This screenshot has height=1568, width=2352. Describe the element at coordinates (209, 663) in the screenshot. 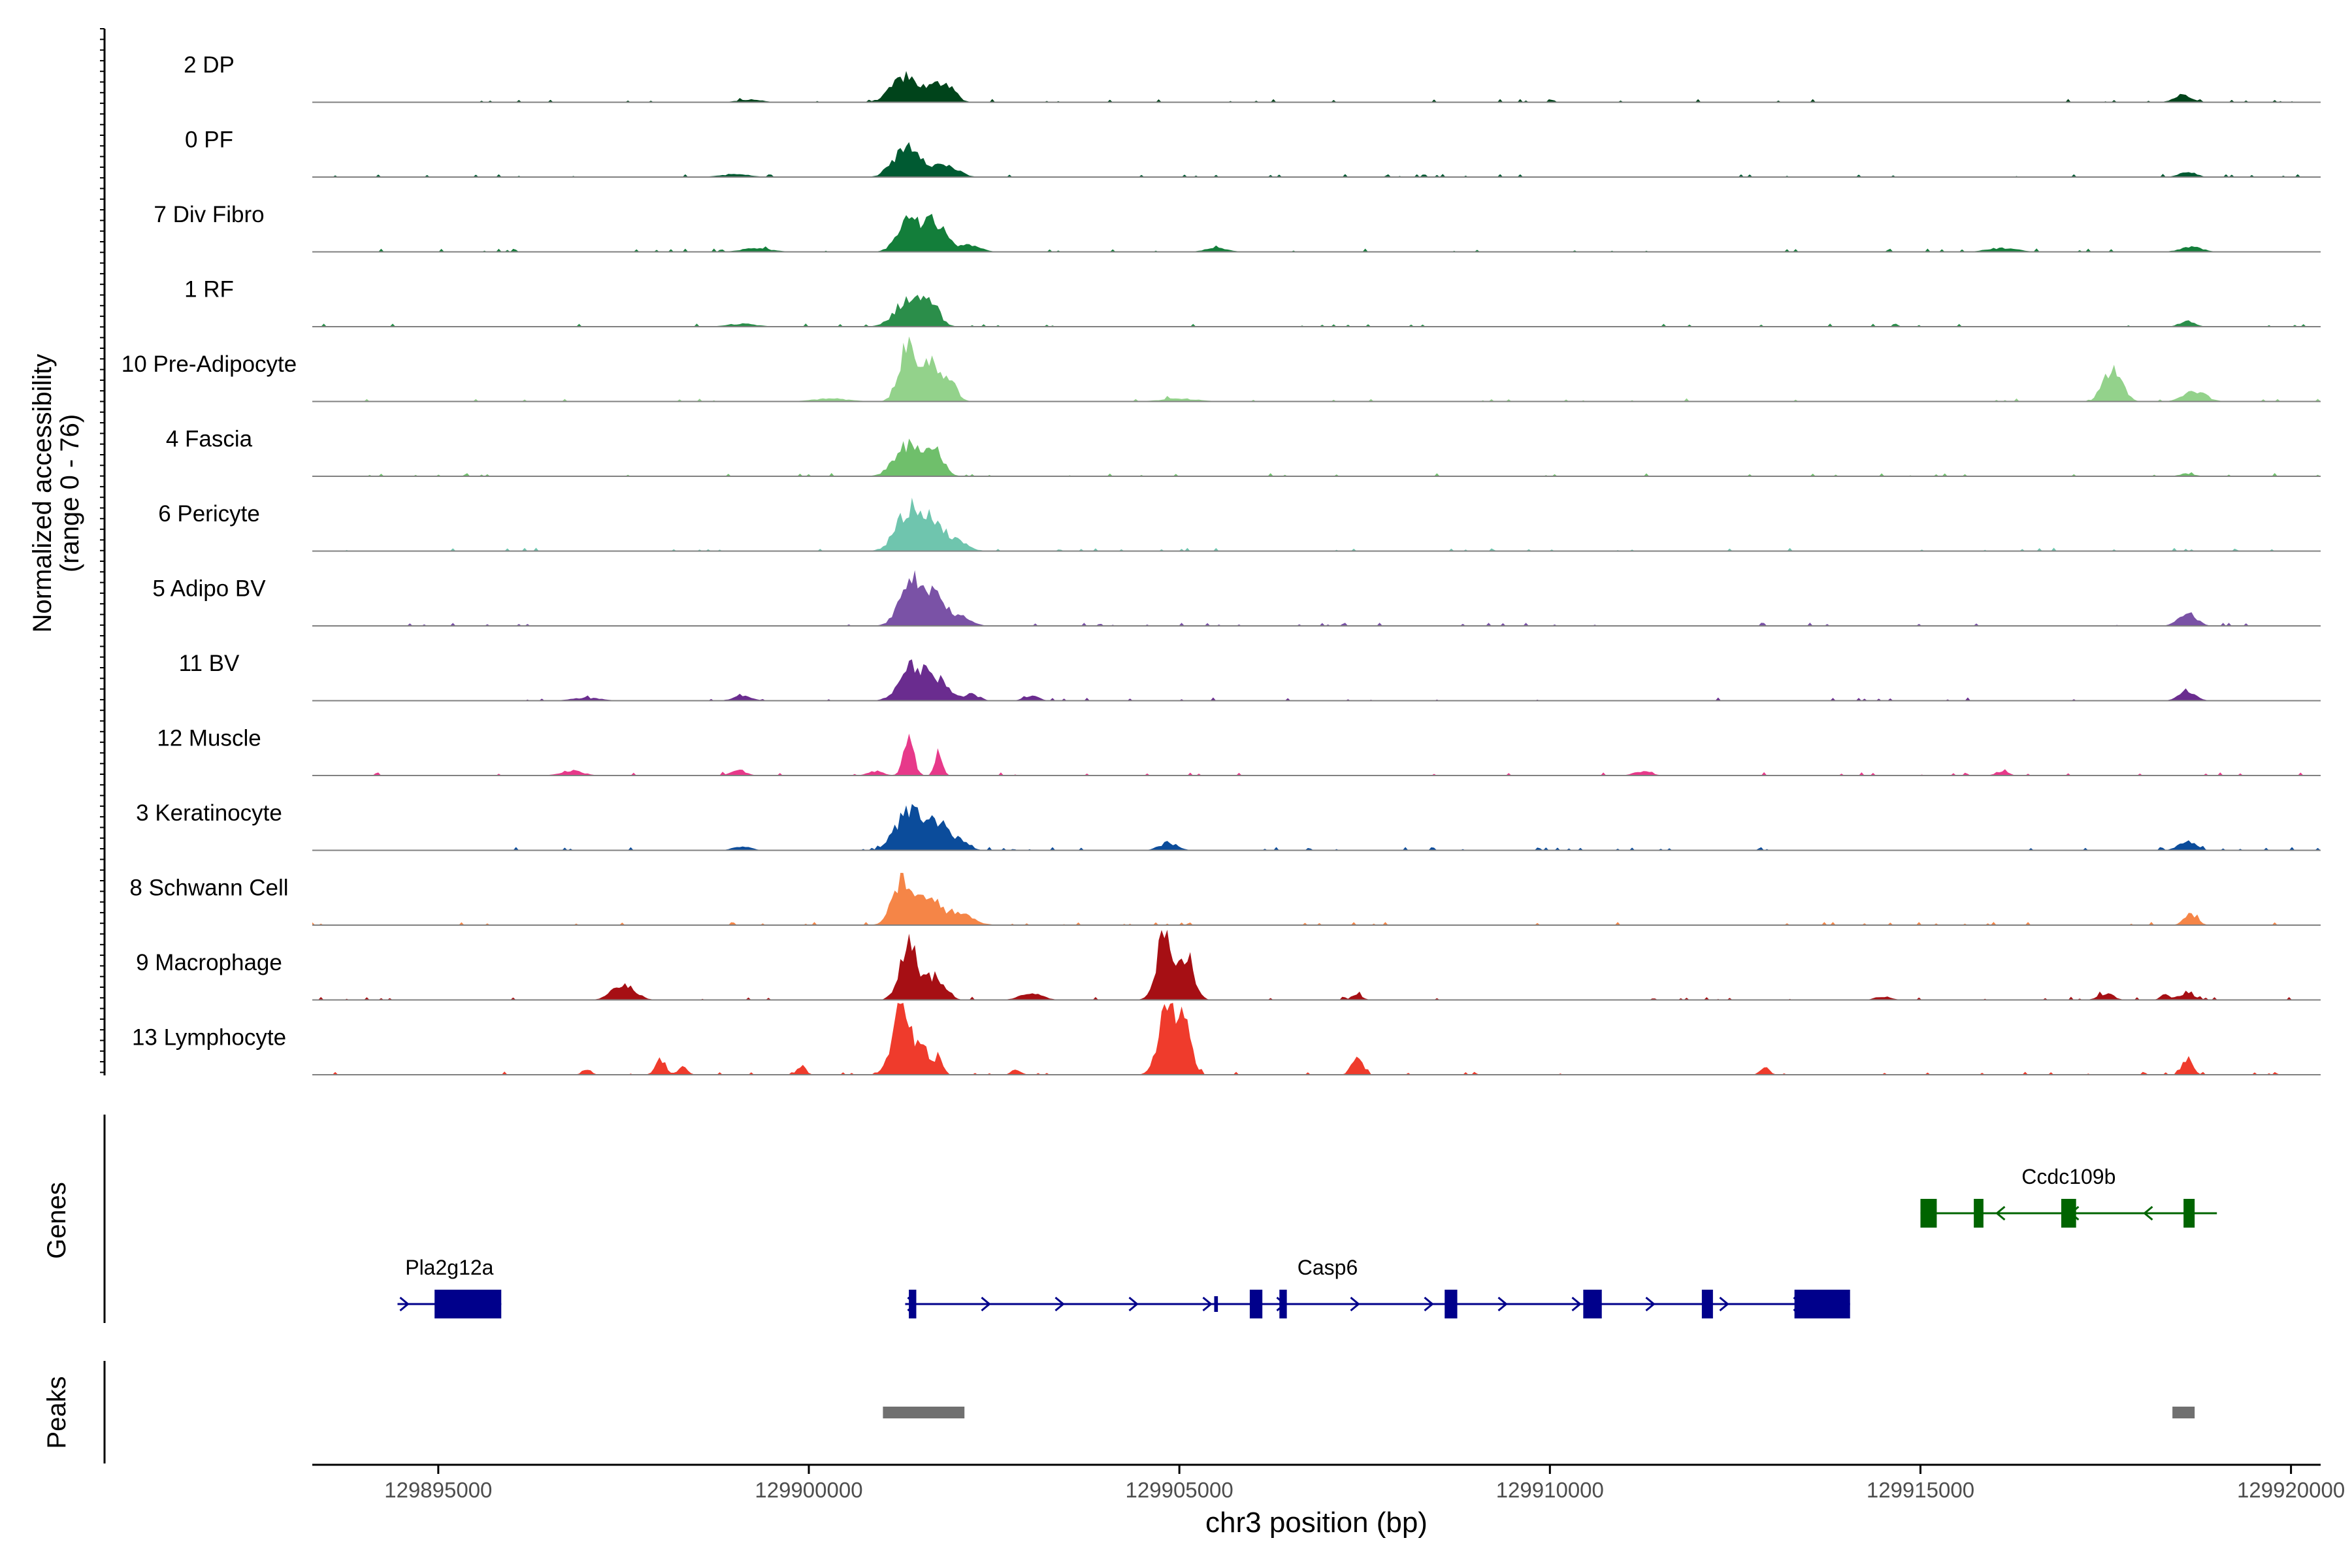

I see `track-label: 11 BV` at that location.